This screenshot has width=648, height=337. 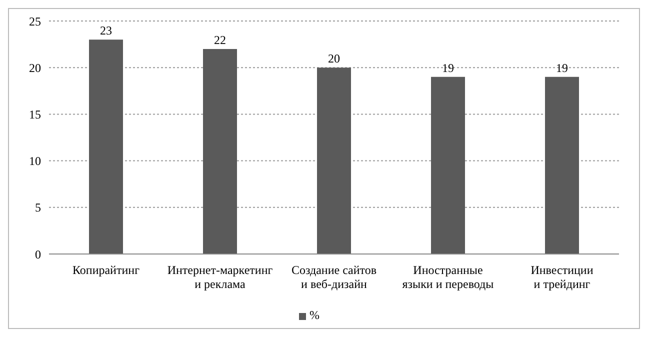 What do you see at coordinates (334, 277) in the screenshot?
I see `x-tick-label: Создание сайтов и веб-дизайн` at bounding box center [334, 277].